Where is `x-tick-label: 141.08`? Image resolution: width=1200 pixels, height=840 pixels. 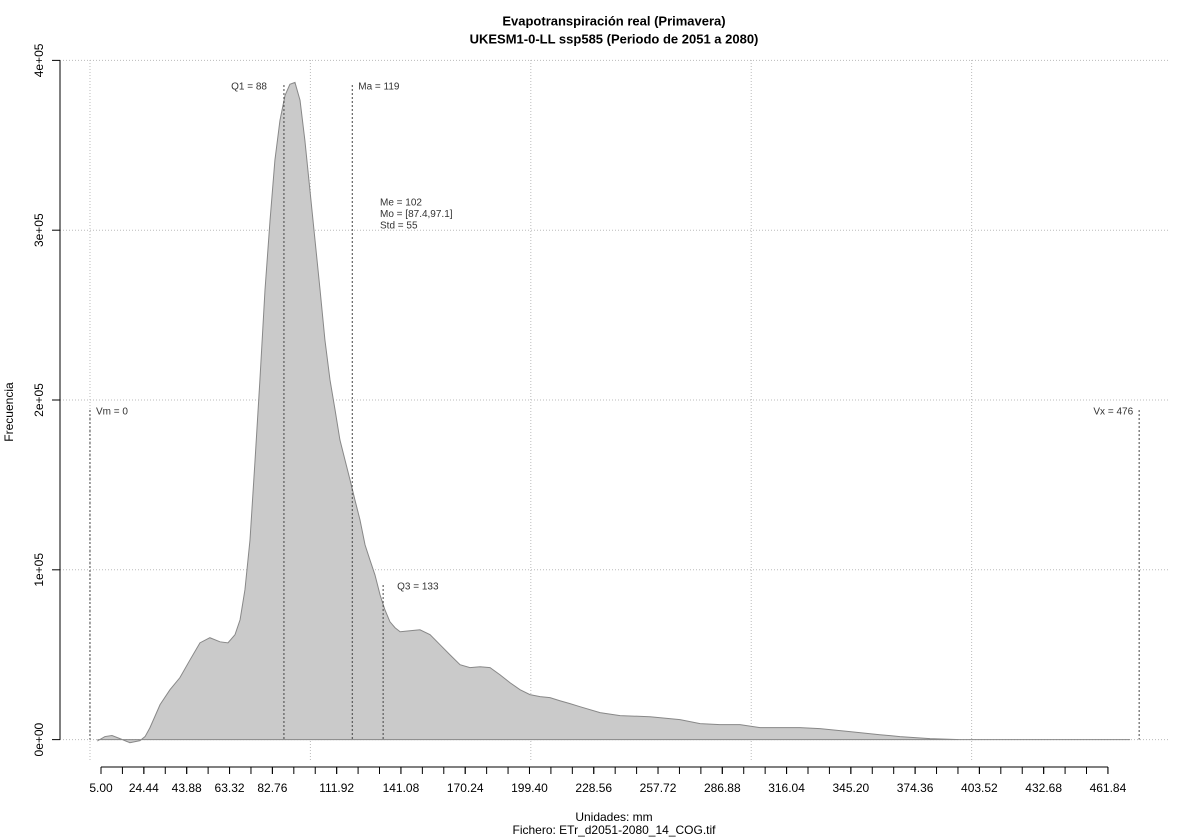 x-tick-label: 141.08 is located at coordinates (401, 788).